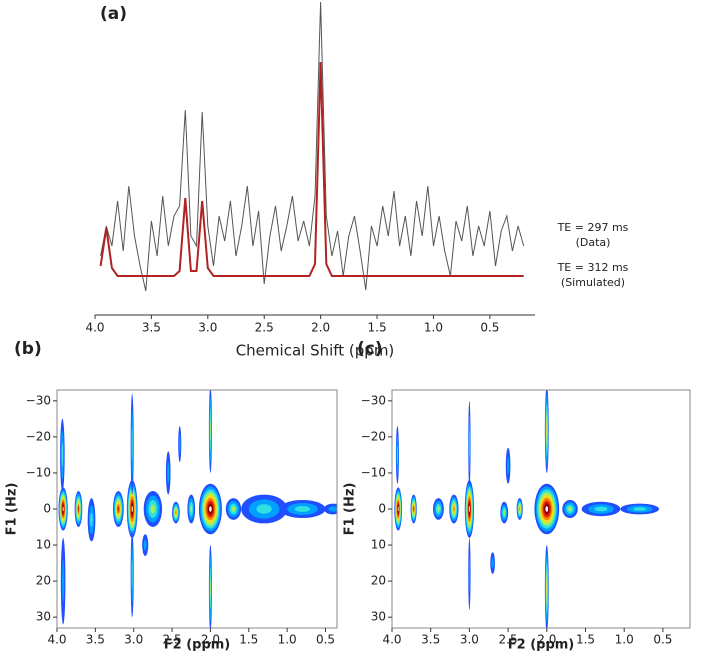 Image resolution: width=707 pixels, height=651 pixels. Describe the element at coordinates (593, 227) in the screenshot. I see `legend-label: TE = 297 ms` at that location.